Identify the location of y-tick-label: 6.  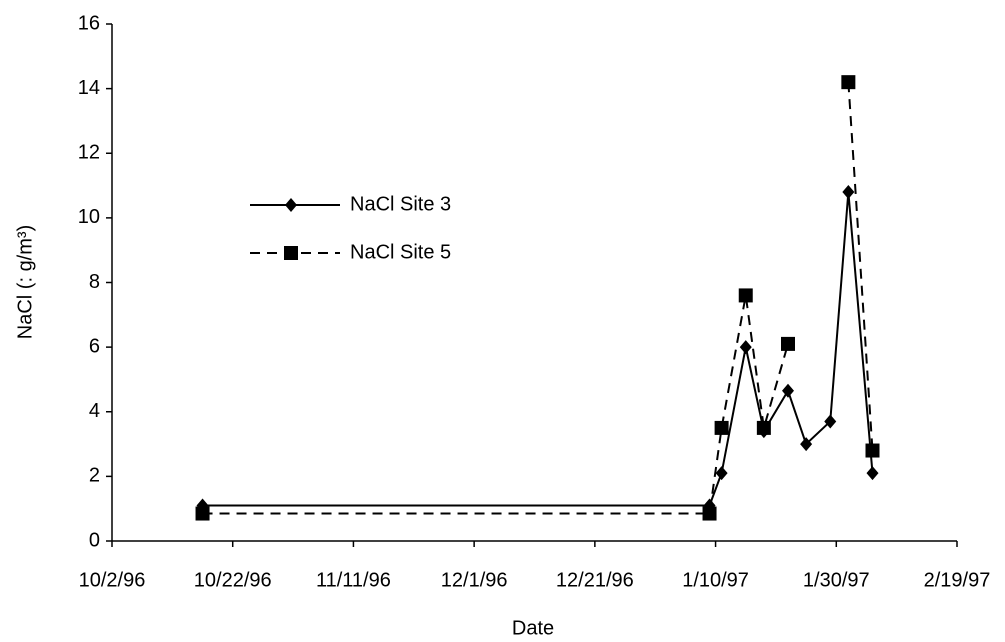
(94, 346).